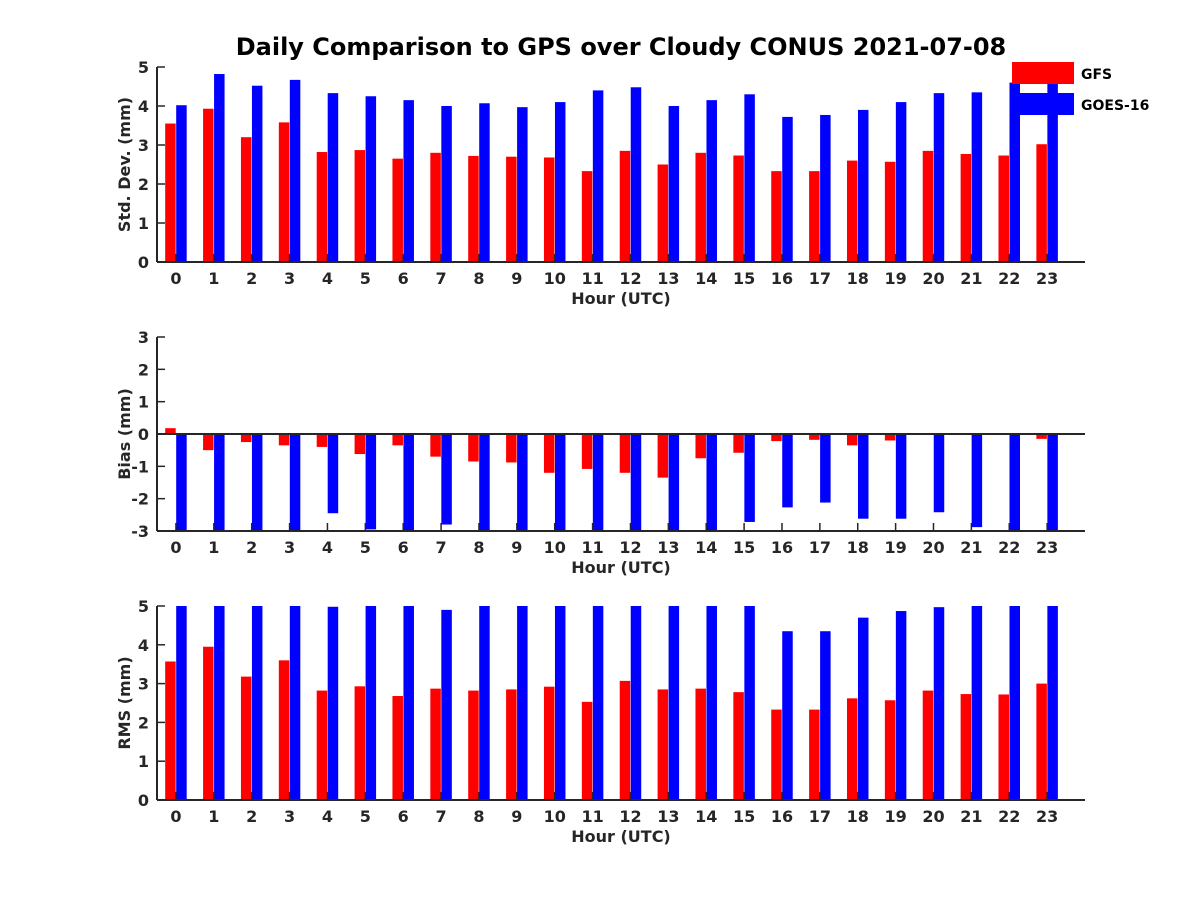 The image size is (1200, 905). Describe the element at coordinates (124, 702) in the screenshot. I see `y-axis-label: RMS (mm)` at that location.